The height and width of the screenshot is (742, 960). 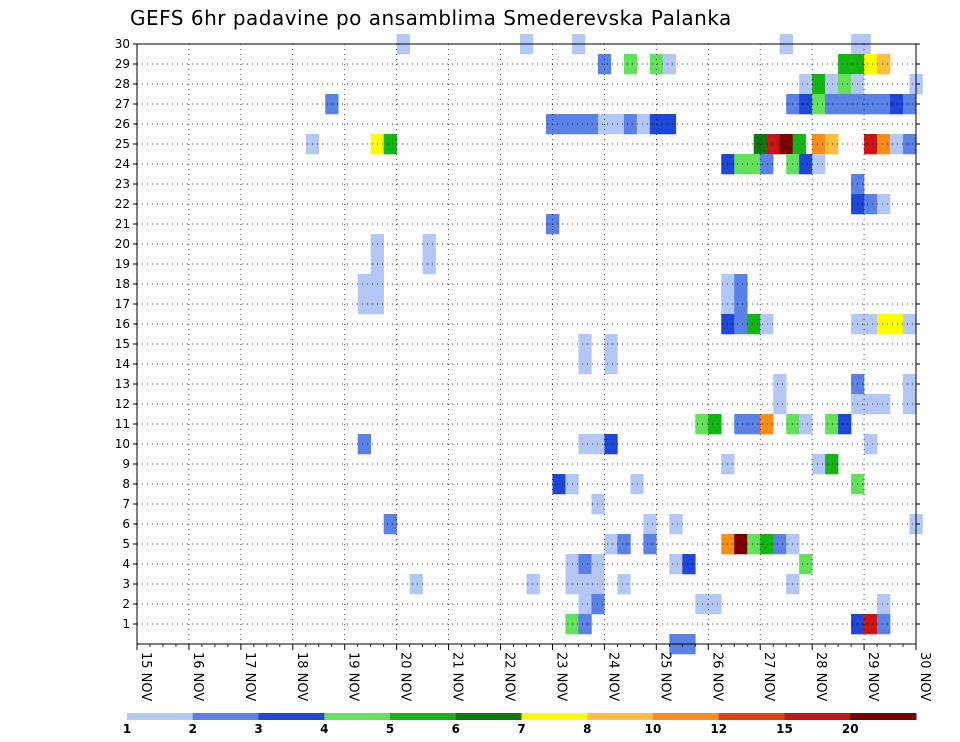 I want to click on y-tick-label: 2, so click(x=126, y=604).